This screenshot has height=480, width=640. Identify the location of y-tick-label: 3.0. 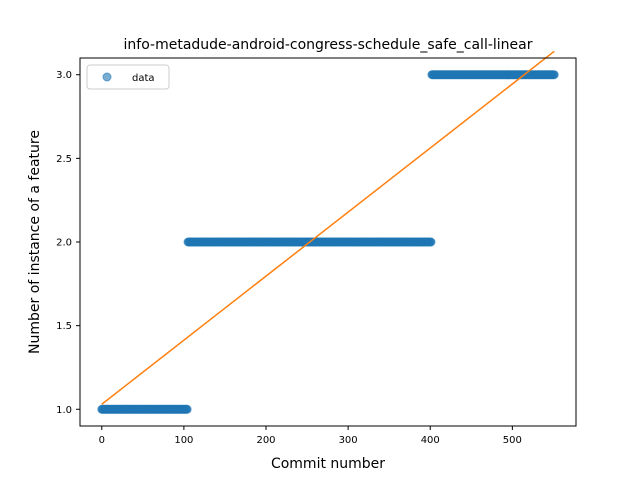
(64, 75).